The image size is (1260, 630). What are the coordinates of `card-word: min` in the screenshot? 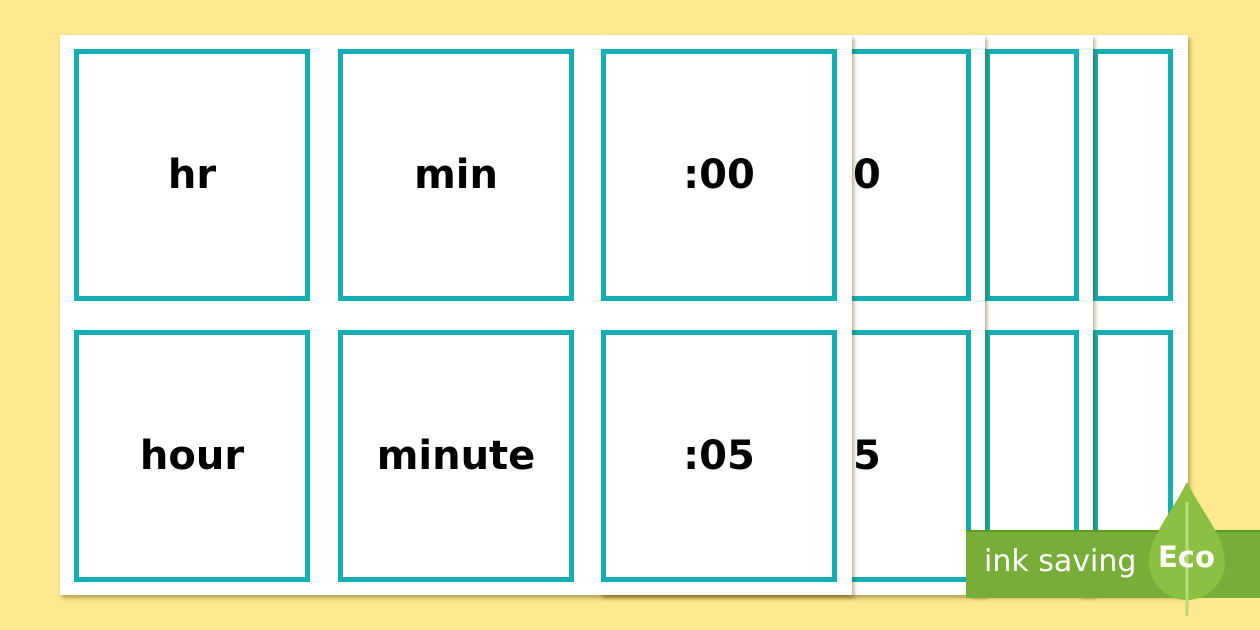 It's located at (456, 175).